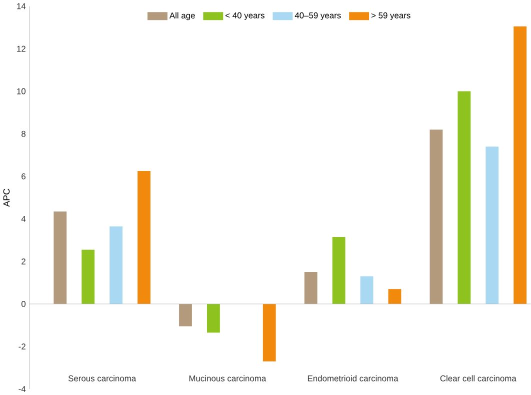 This screenshot has width=531, height=395. I want to click on y-tick-label: 12, so click(21, 49).